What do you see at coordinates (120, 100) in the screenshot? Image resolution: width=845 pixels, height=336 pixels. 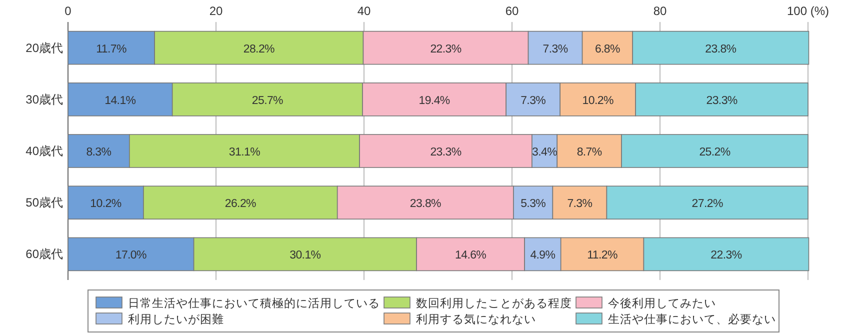 I see `data-label: 14.1%` at bounding box center [120, 100].